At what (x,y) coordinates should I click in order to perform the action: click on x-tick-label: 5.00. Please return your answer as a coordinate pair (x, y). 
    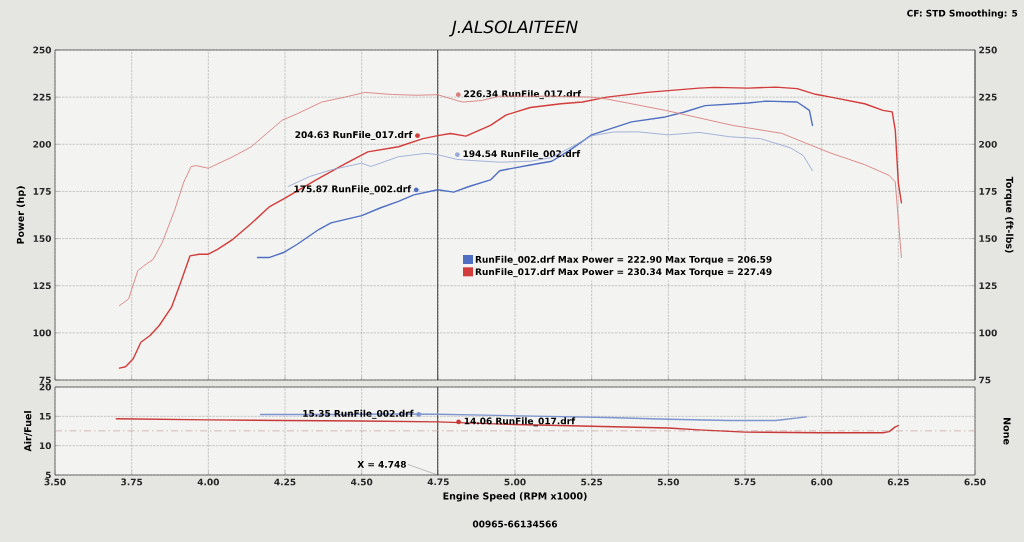
    Looking at the image, I should click on (515, 482).